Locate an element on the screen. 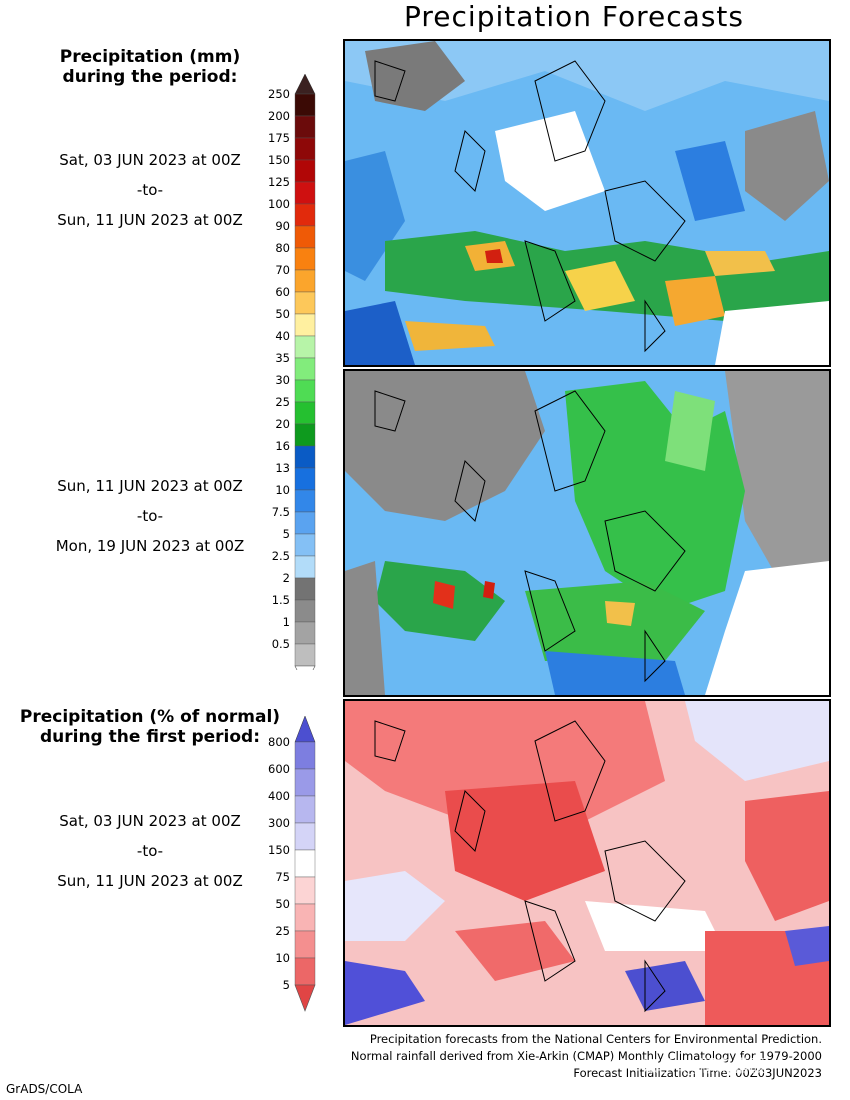 Image resolution: width=850 pixels, height=1100 pixels. pct-period-to: -to- is located at coordinates (150, 851).